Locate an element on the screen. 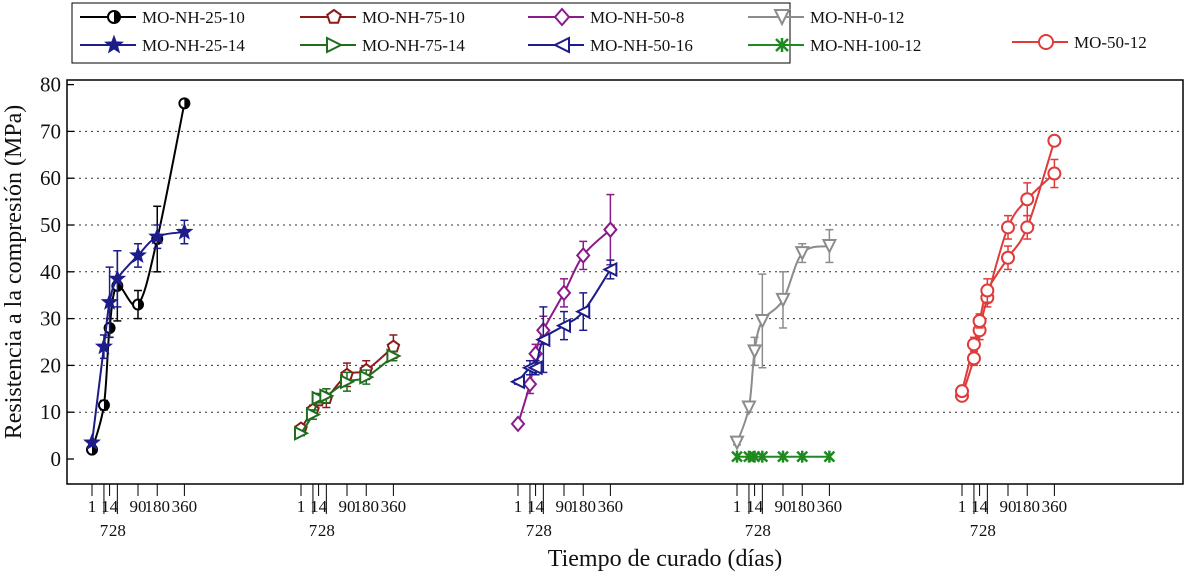  y-tick-label: 30 is located at coordinates (50, 319).